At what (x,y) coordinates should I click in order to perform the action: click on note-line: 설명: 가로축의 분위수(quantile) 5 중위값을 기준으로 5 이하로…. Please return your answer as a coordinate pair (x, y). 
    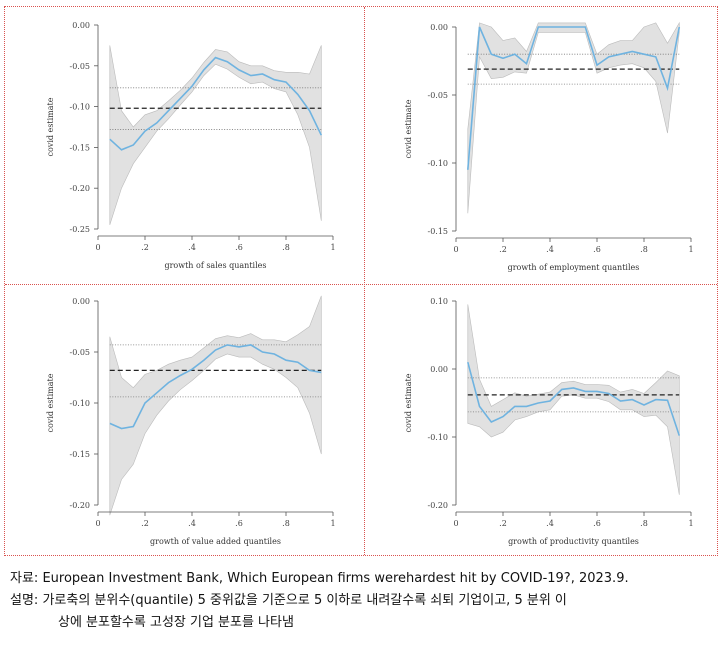
    Looking at the image, I should click on (362, 601).